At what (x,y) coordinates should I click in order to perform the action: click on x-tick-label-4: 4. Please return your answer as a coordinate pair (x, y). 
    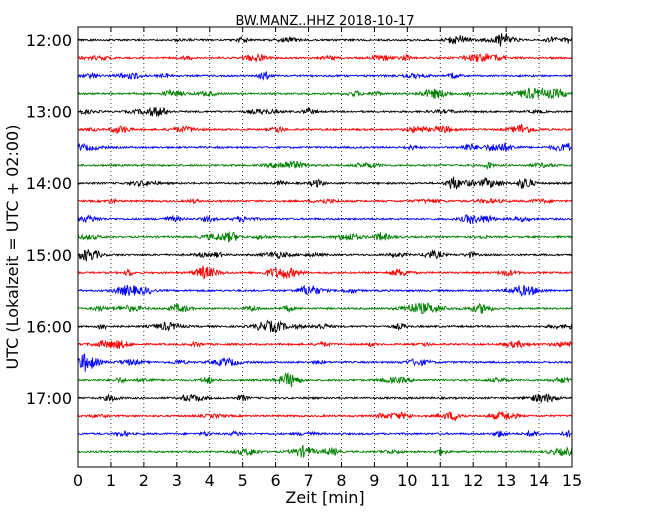
    Looking at the image, I should click on (210, 480).